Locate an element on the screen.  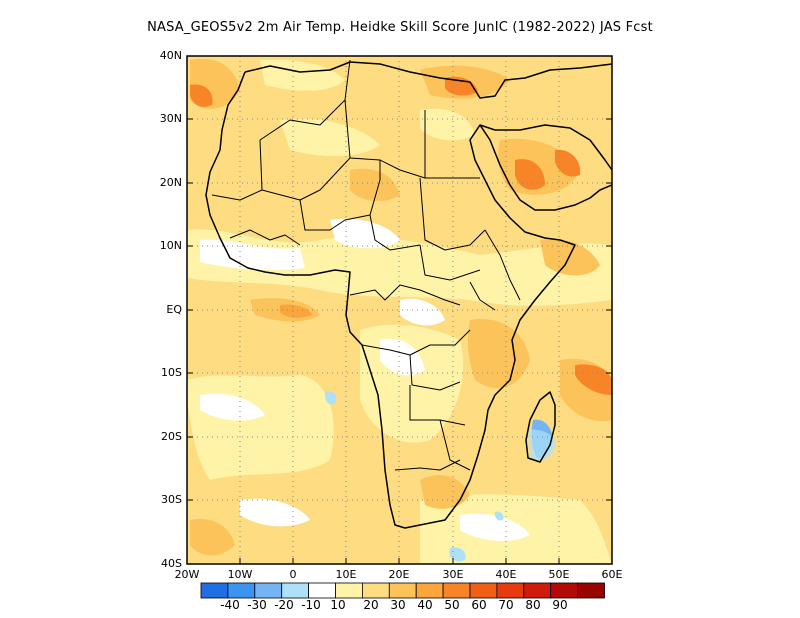
lon-label-50e: 50E is located at coordinates (559, 574).